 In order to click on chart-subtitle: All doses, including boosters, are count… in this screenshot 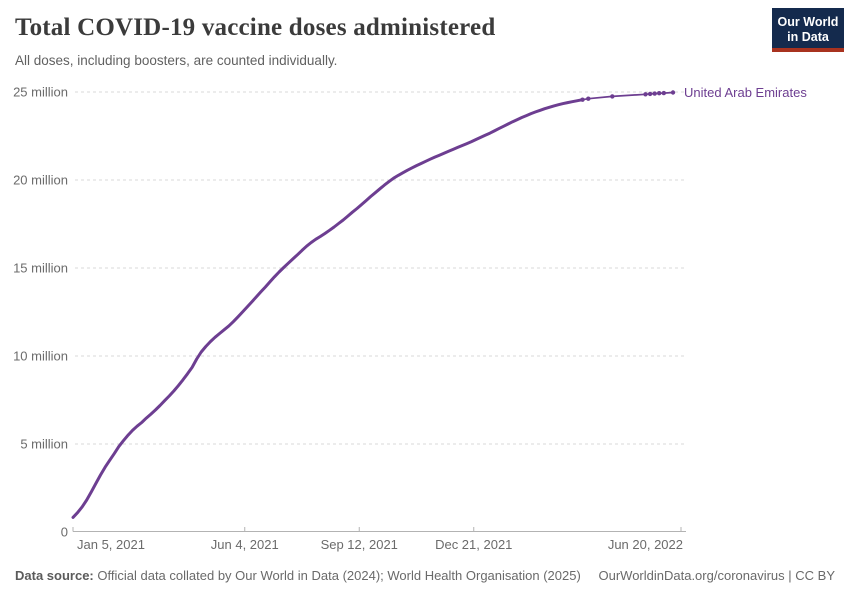, I will do `click(176, 60)`.